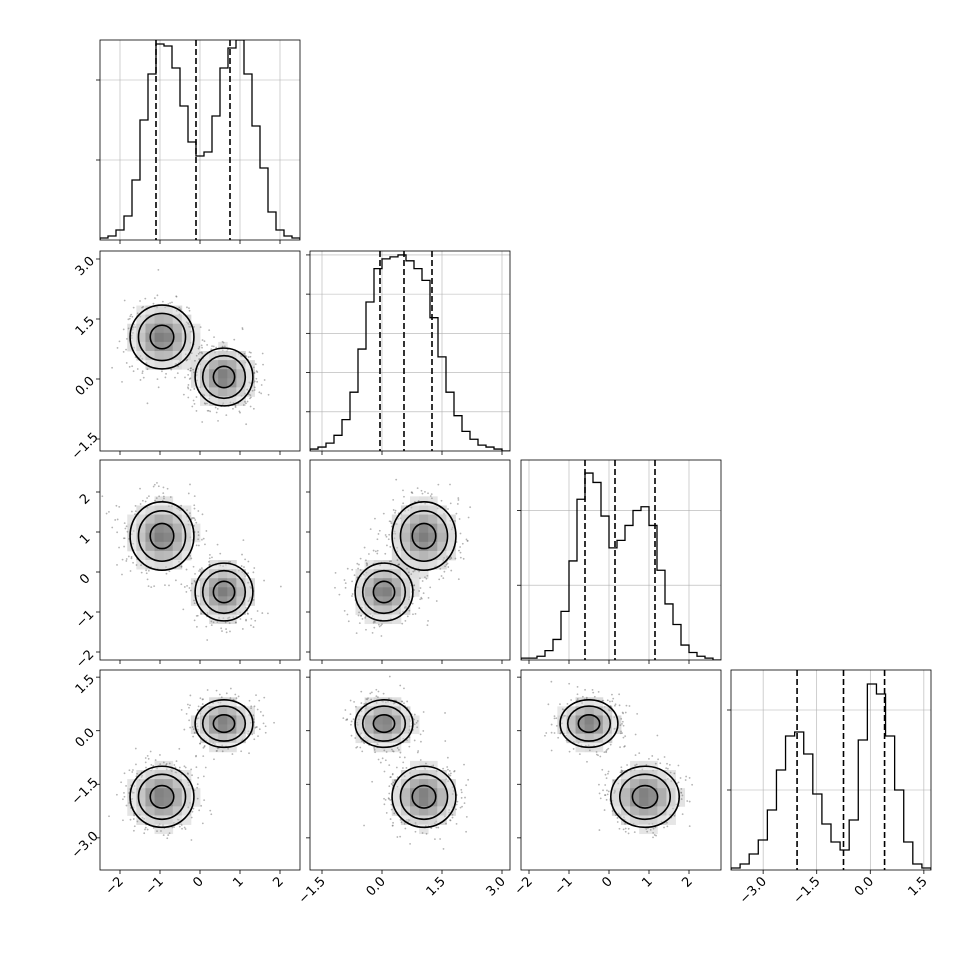  I want to click on x-tick-label: −3.0, so click(753, 890).